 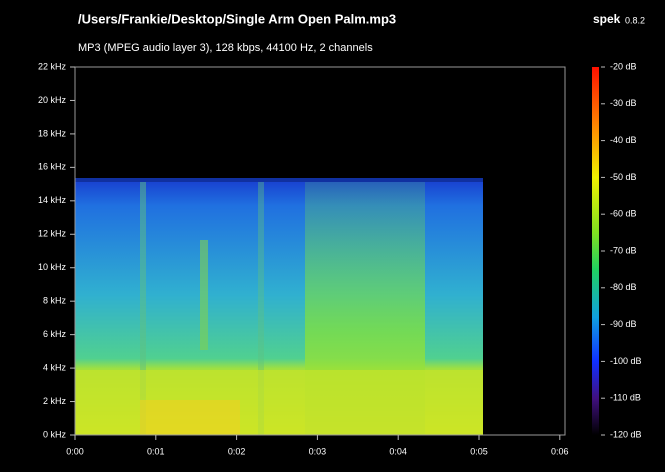 What do you see at coordinates (318, 451) in the screenshot?
I see `x-tick-label: 0:03` at bounding box center [318, 451].